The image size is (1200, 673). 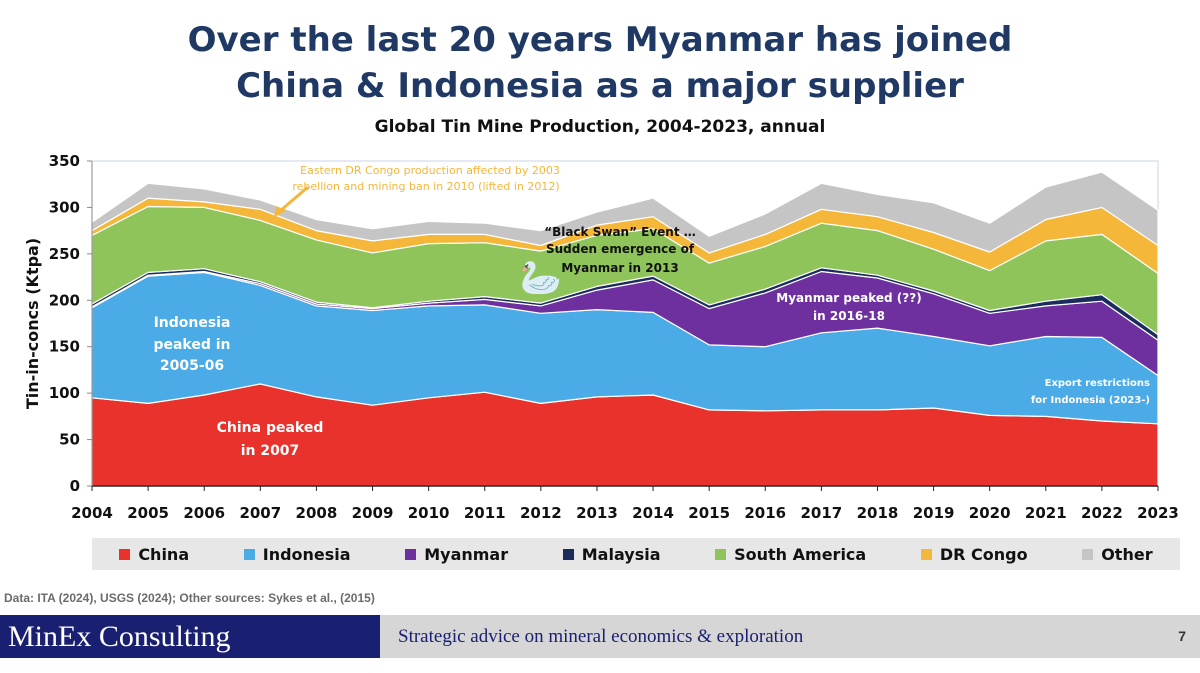 What do you see at coordinates (164, 554) in the screenshot?
I see `legend-label: China` at bounding box center [164, 554].